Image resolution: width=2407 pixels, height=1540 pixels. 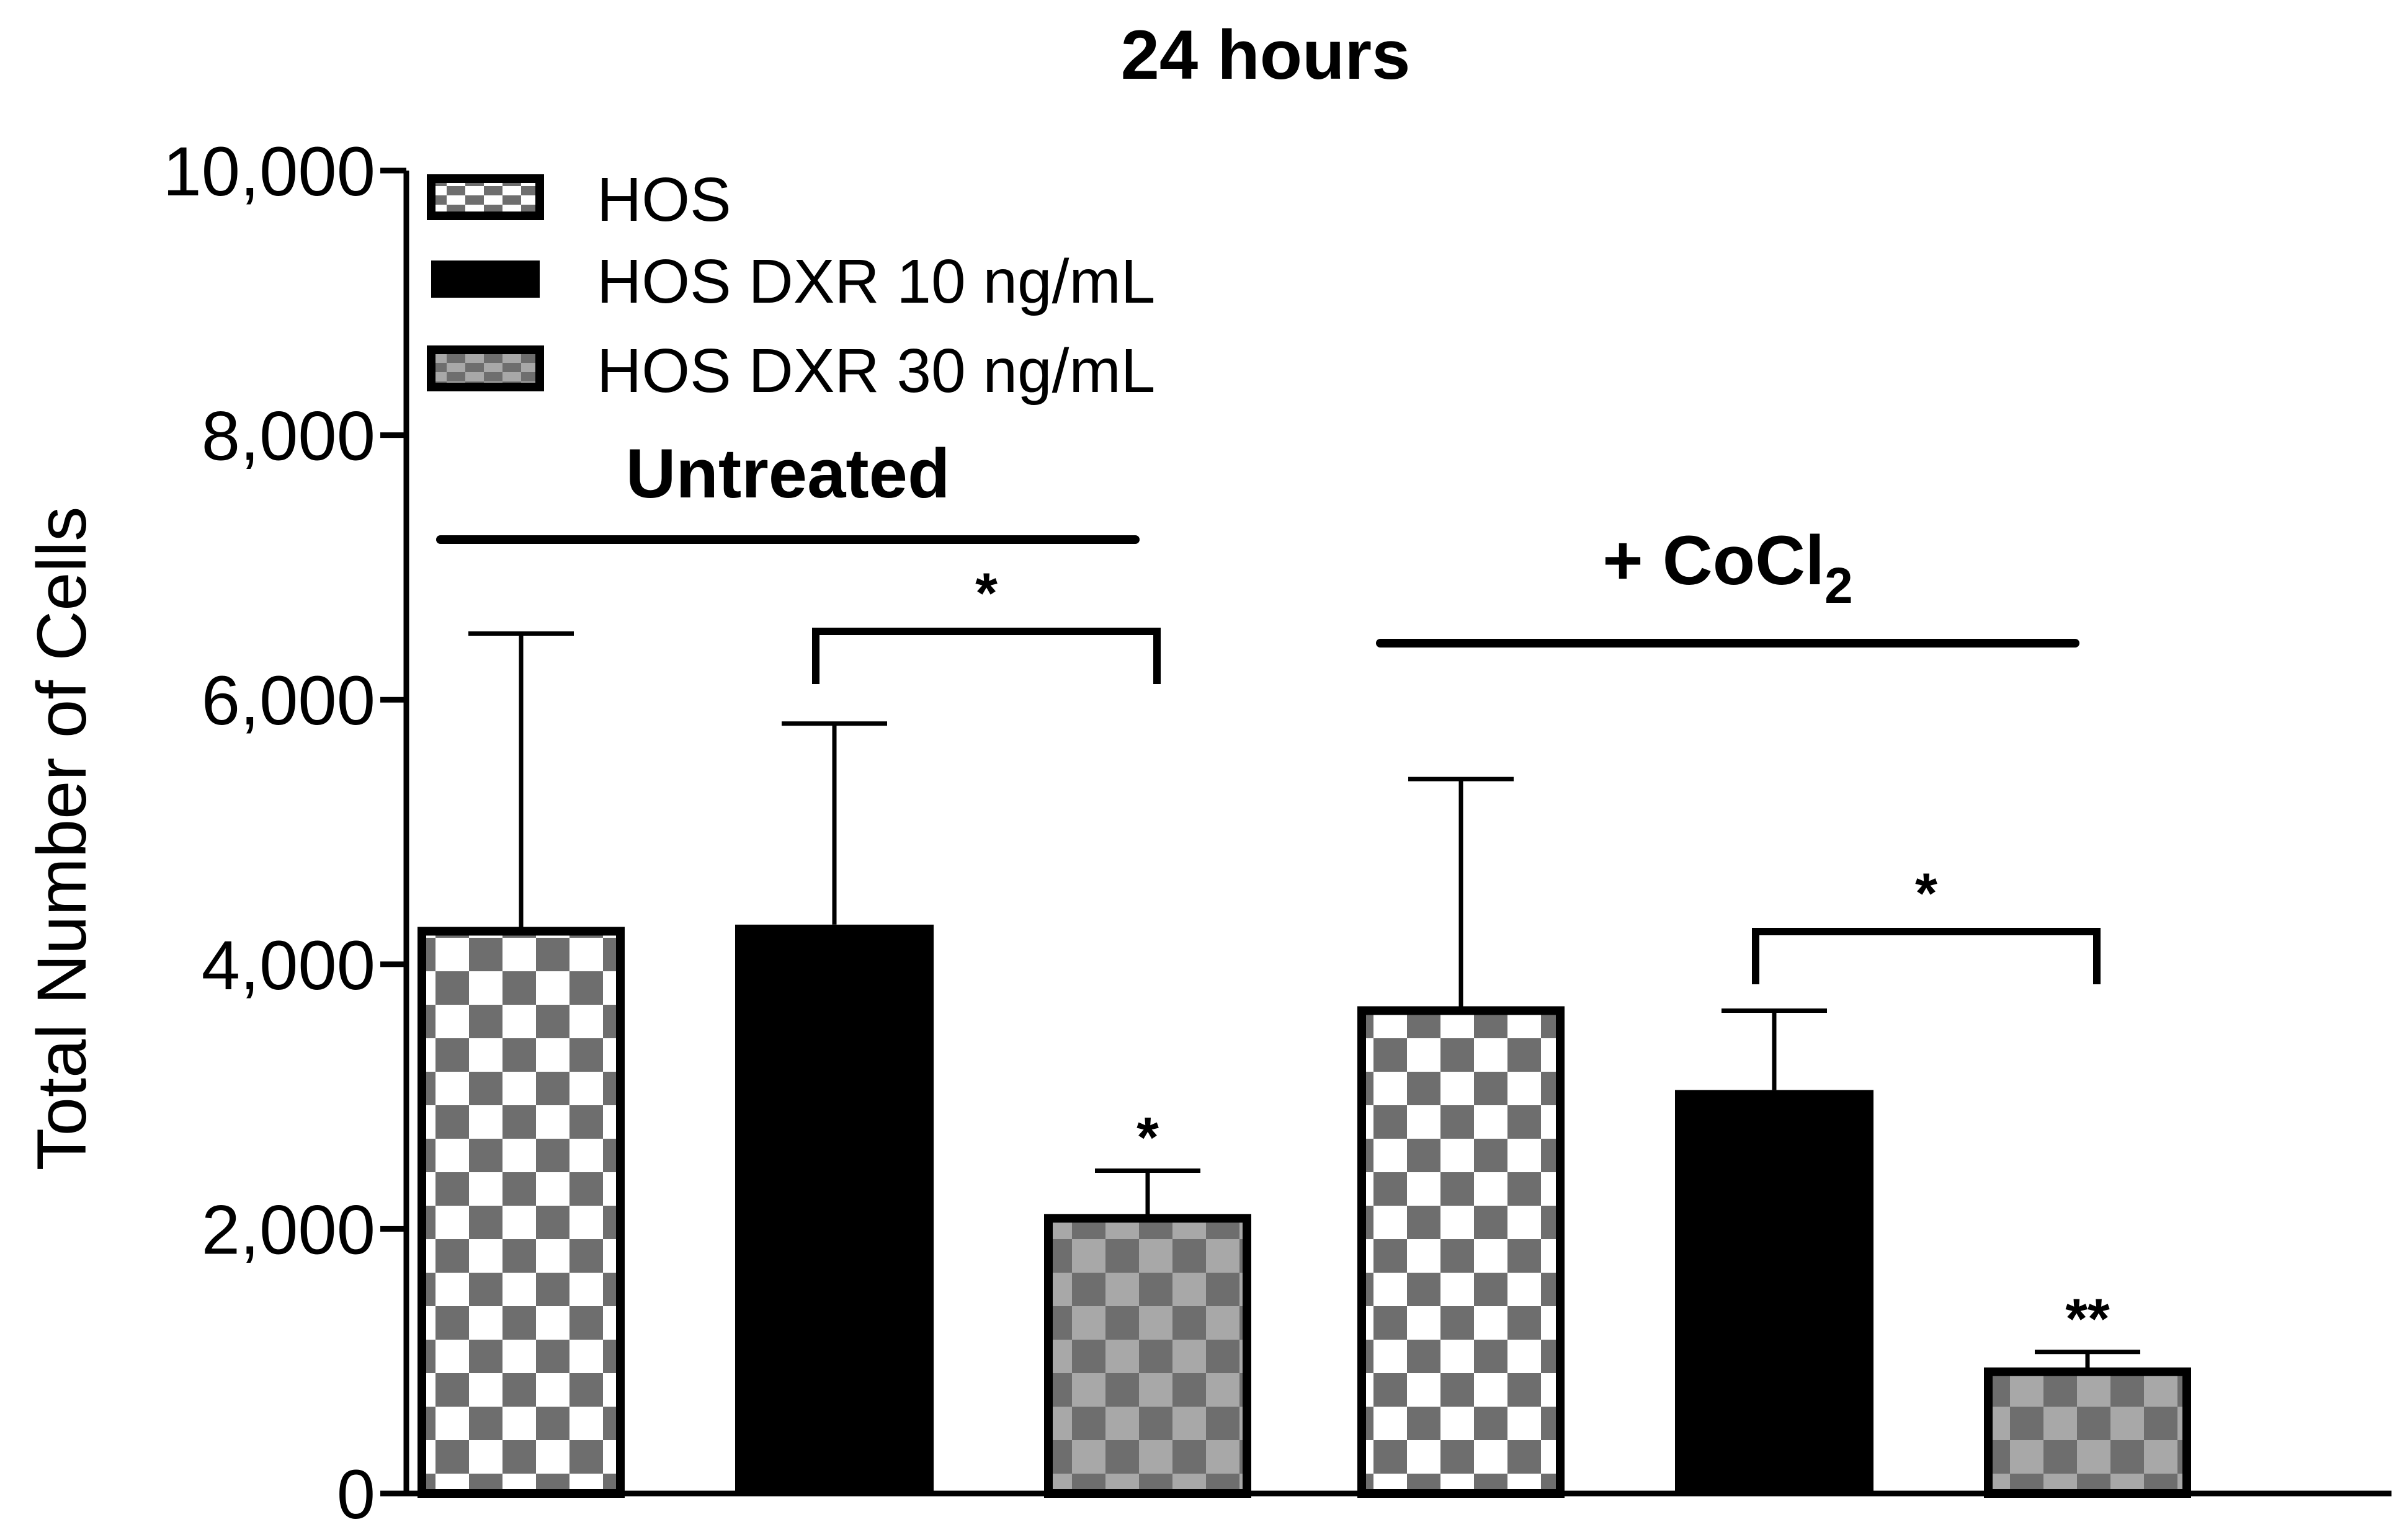 What do you see at coordinates (289, 437) in the screenshot?
I see `y-tick-label: 8,000` at bounding box center [289, 437].